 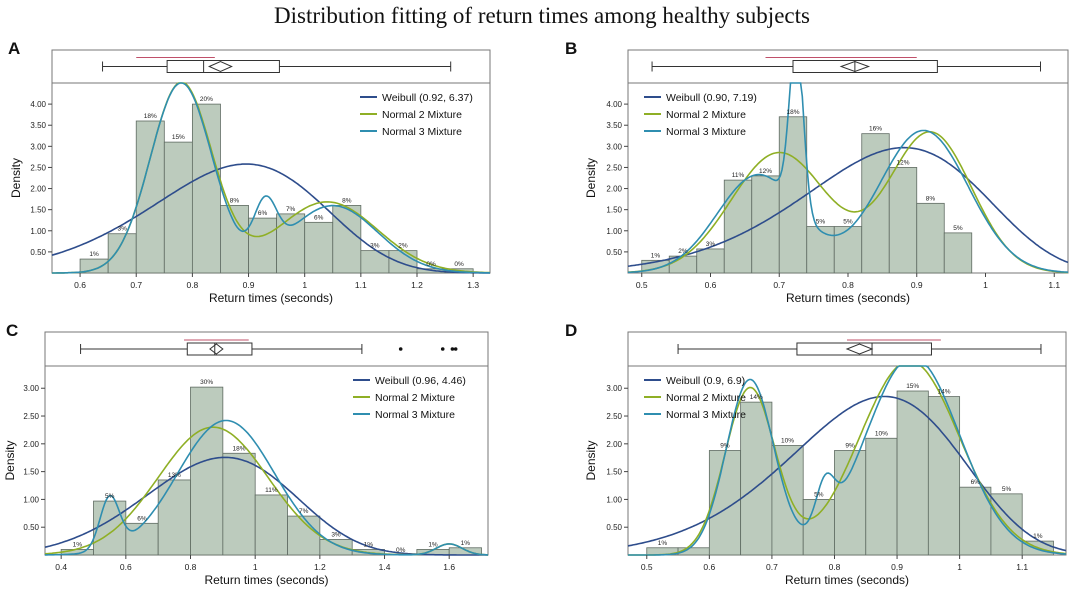 I want to click on y-tick-label: 4.00, so click(x=38, y=104).